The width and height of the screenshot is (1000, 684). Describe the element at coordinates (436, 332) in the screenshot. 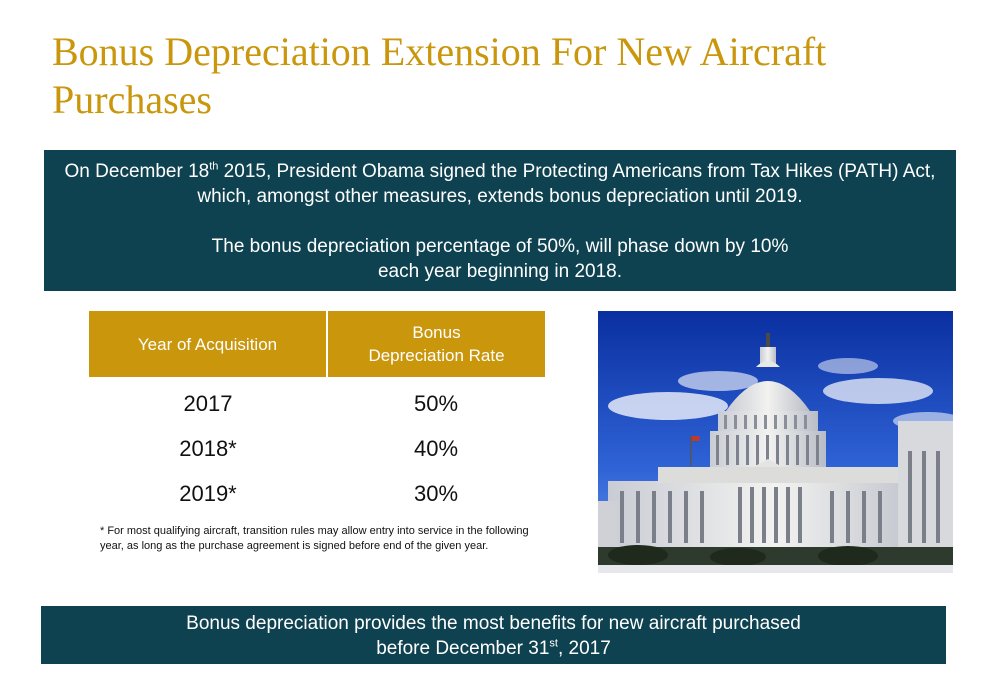

I see `header-rate-line1: Bonus` at that location.